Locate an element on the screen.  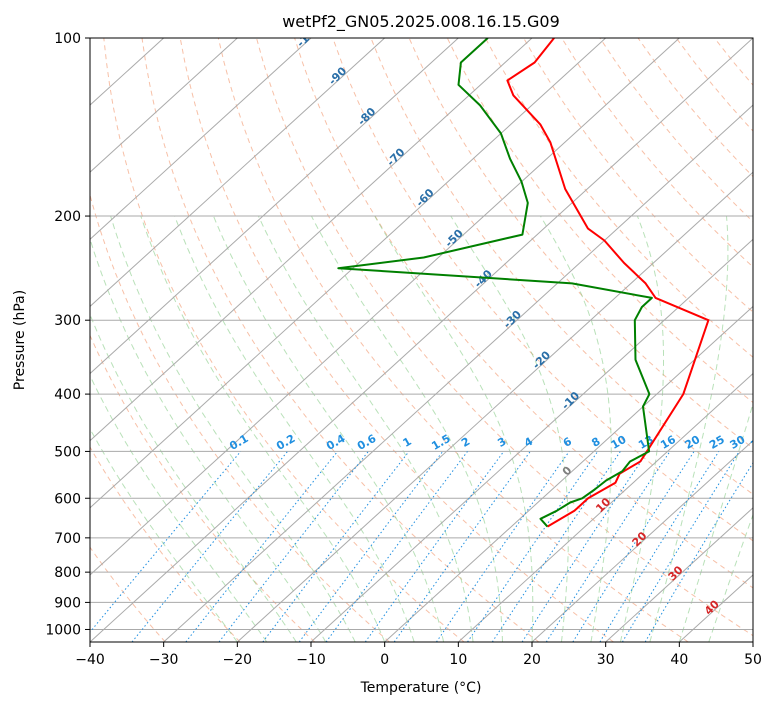
x-tick-label: 10 is located at coordinates (458, 660).